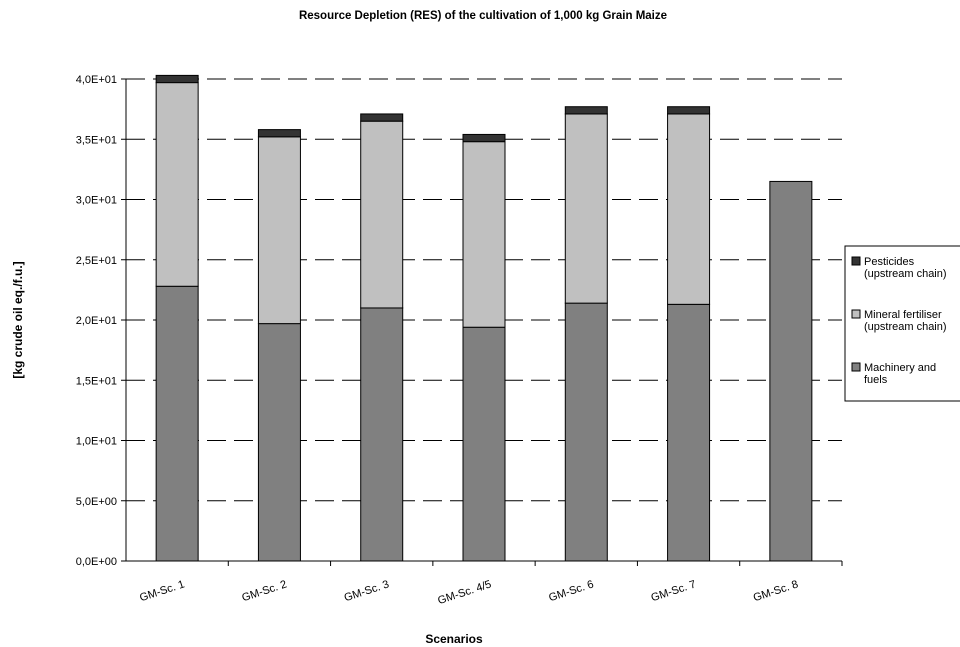  What do you see at coordinates (571, 591) in the screenshot?
I see `x-tick-label: GM-Sc. 6` at bounding box center [571, 591].